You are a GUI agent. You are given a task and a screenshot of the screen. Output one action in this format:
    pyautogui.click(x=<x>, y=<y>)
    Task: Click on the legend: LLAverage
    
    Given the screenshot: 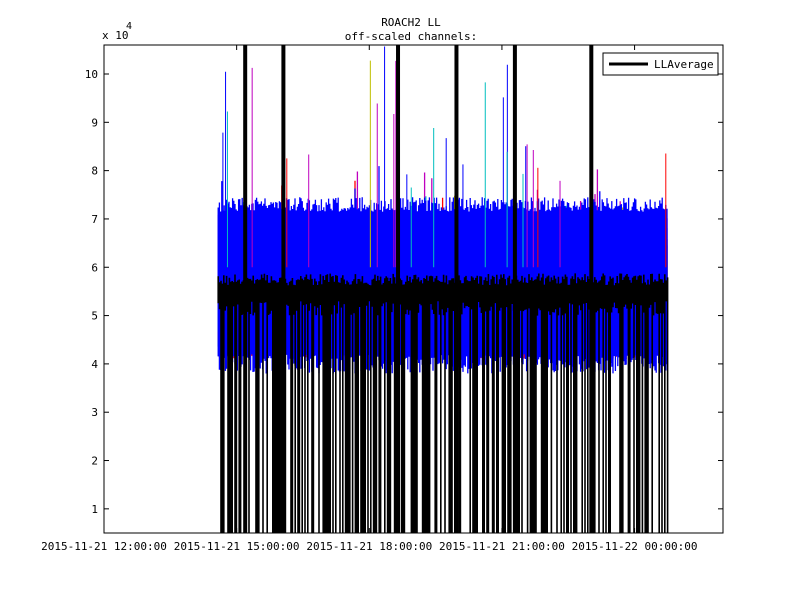 What is the action you would take?
    pyautogui.click(x=660, y=64)
    